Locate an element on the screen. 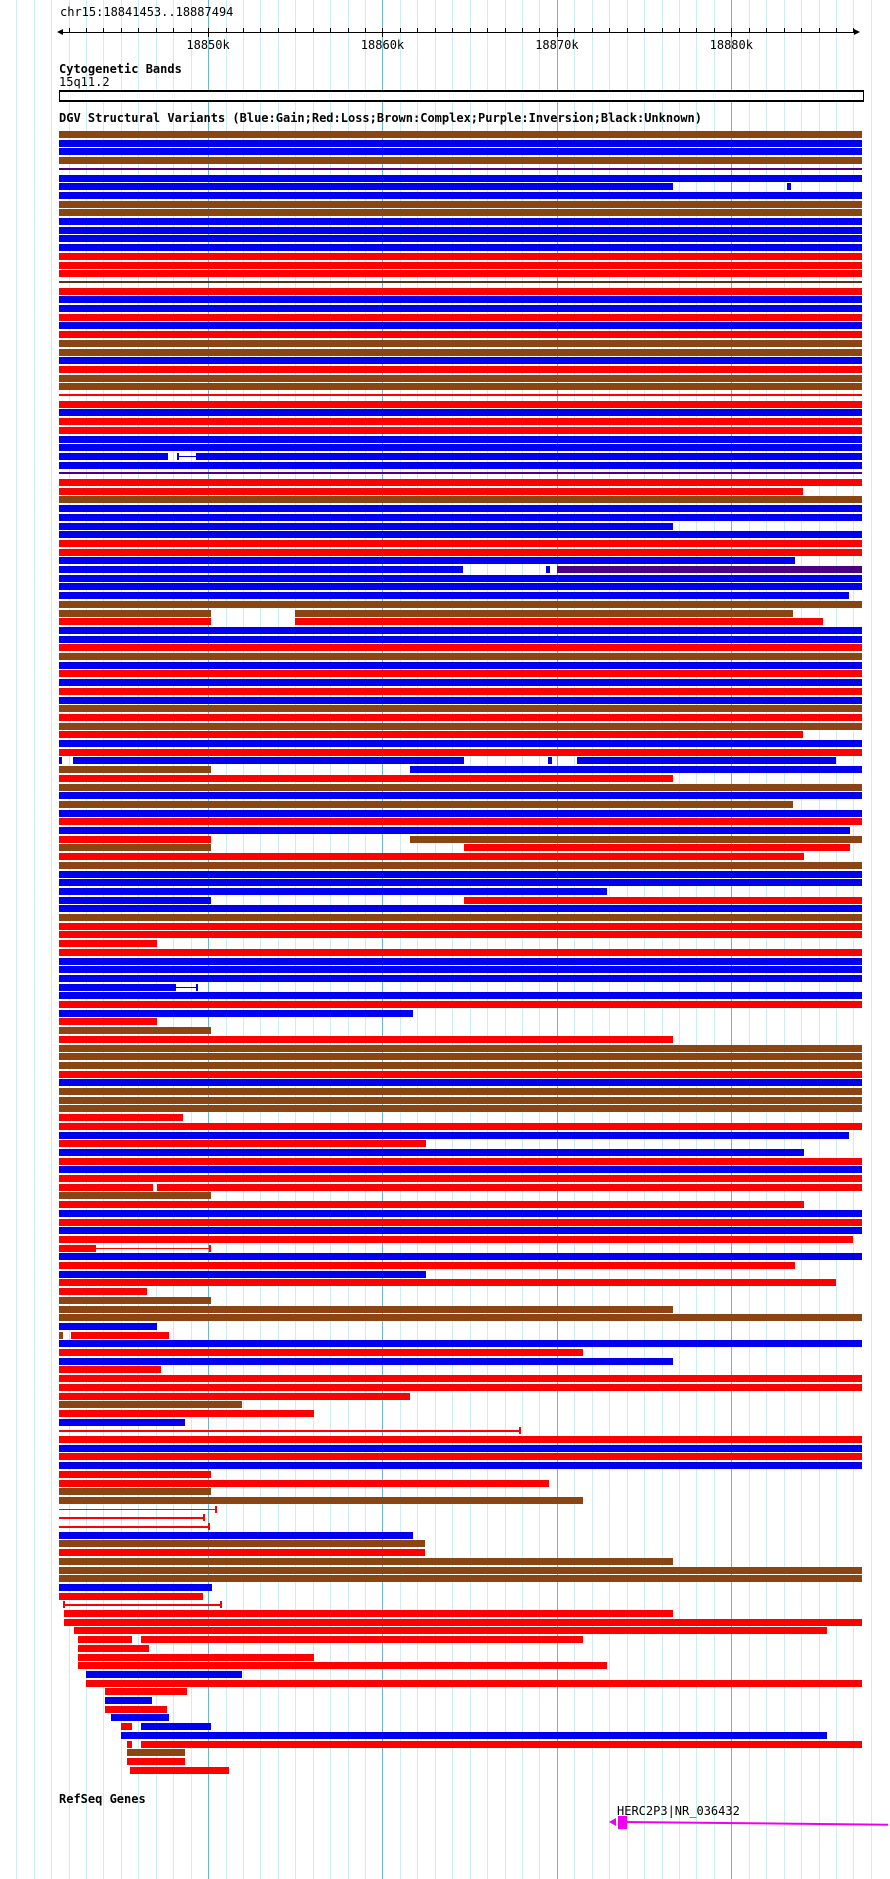 This screenshot has height=1879, width=890. cytoband-box is located at coordinates (461, 96).